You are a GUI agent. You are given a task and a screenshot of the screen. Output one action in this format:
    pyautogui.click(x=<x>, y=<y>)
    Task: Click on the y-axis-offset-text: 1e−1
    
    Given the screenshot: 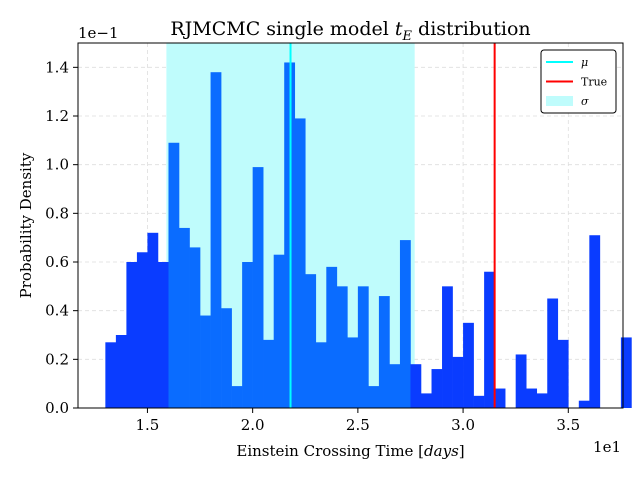 What is the action you would take?
    pyautogui.click(x=98, y=33)
    